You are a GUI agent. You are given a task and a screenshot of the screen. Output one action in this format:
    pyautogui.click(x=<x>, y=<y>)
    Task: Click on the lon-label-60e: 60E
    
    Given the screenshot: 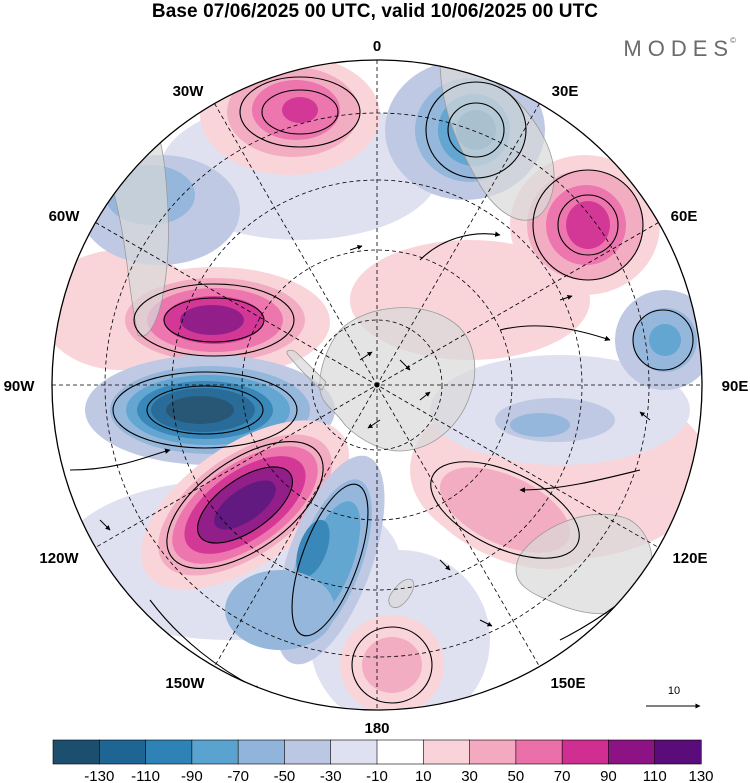 What is the action you would take?
    pyautogui.click(x=684, y=216)
    